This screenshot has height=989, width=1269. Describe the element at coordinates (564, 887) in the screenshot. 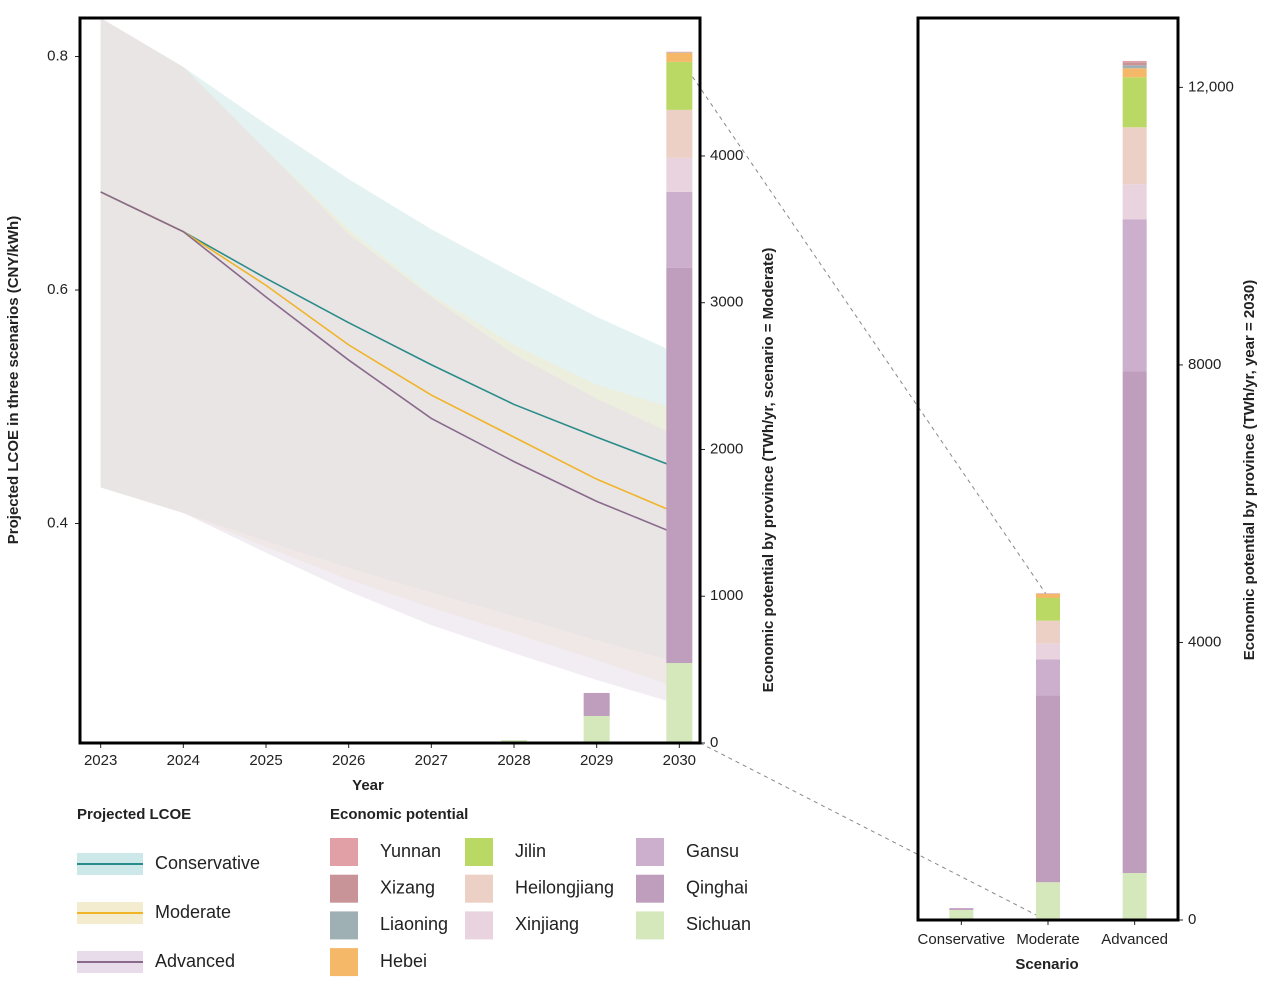

I see `legend-label: Heilongjiang` at that location.